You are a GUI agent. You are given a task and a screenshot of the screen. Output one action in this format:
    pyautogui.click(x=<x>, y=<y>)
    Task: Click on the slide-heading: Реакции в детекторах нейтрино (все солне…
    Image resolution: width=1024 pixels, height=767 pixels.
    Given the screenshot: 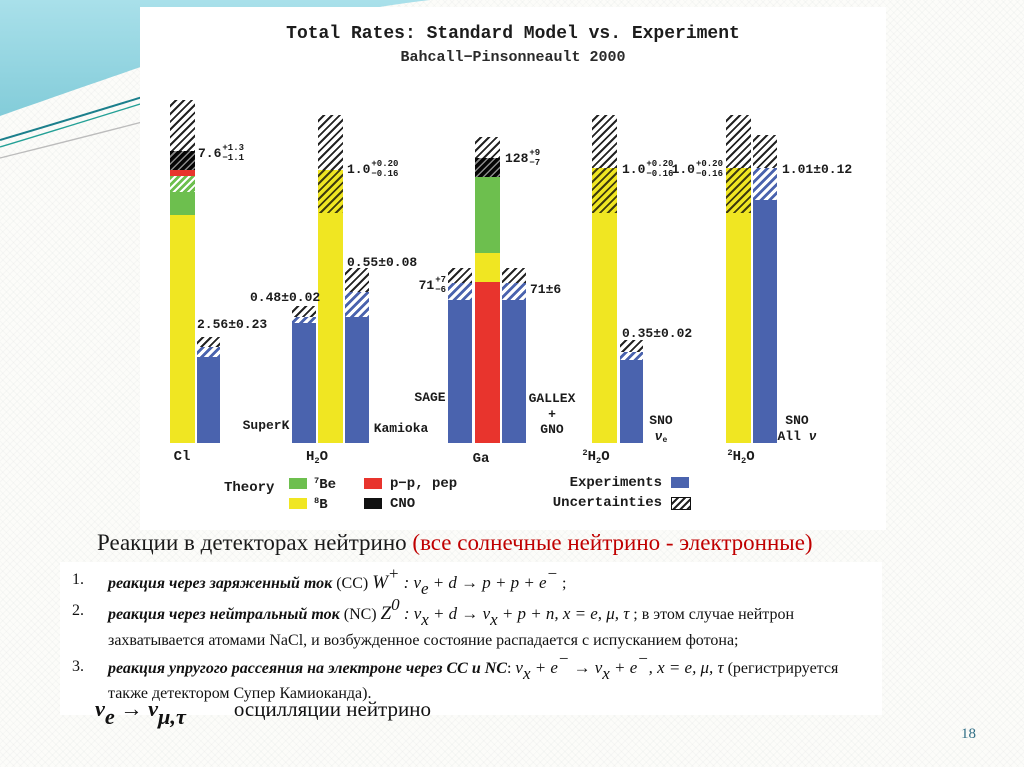 What is the action you would take?
    pyautogui.click(x=455, y=542)
    